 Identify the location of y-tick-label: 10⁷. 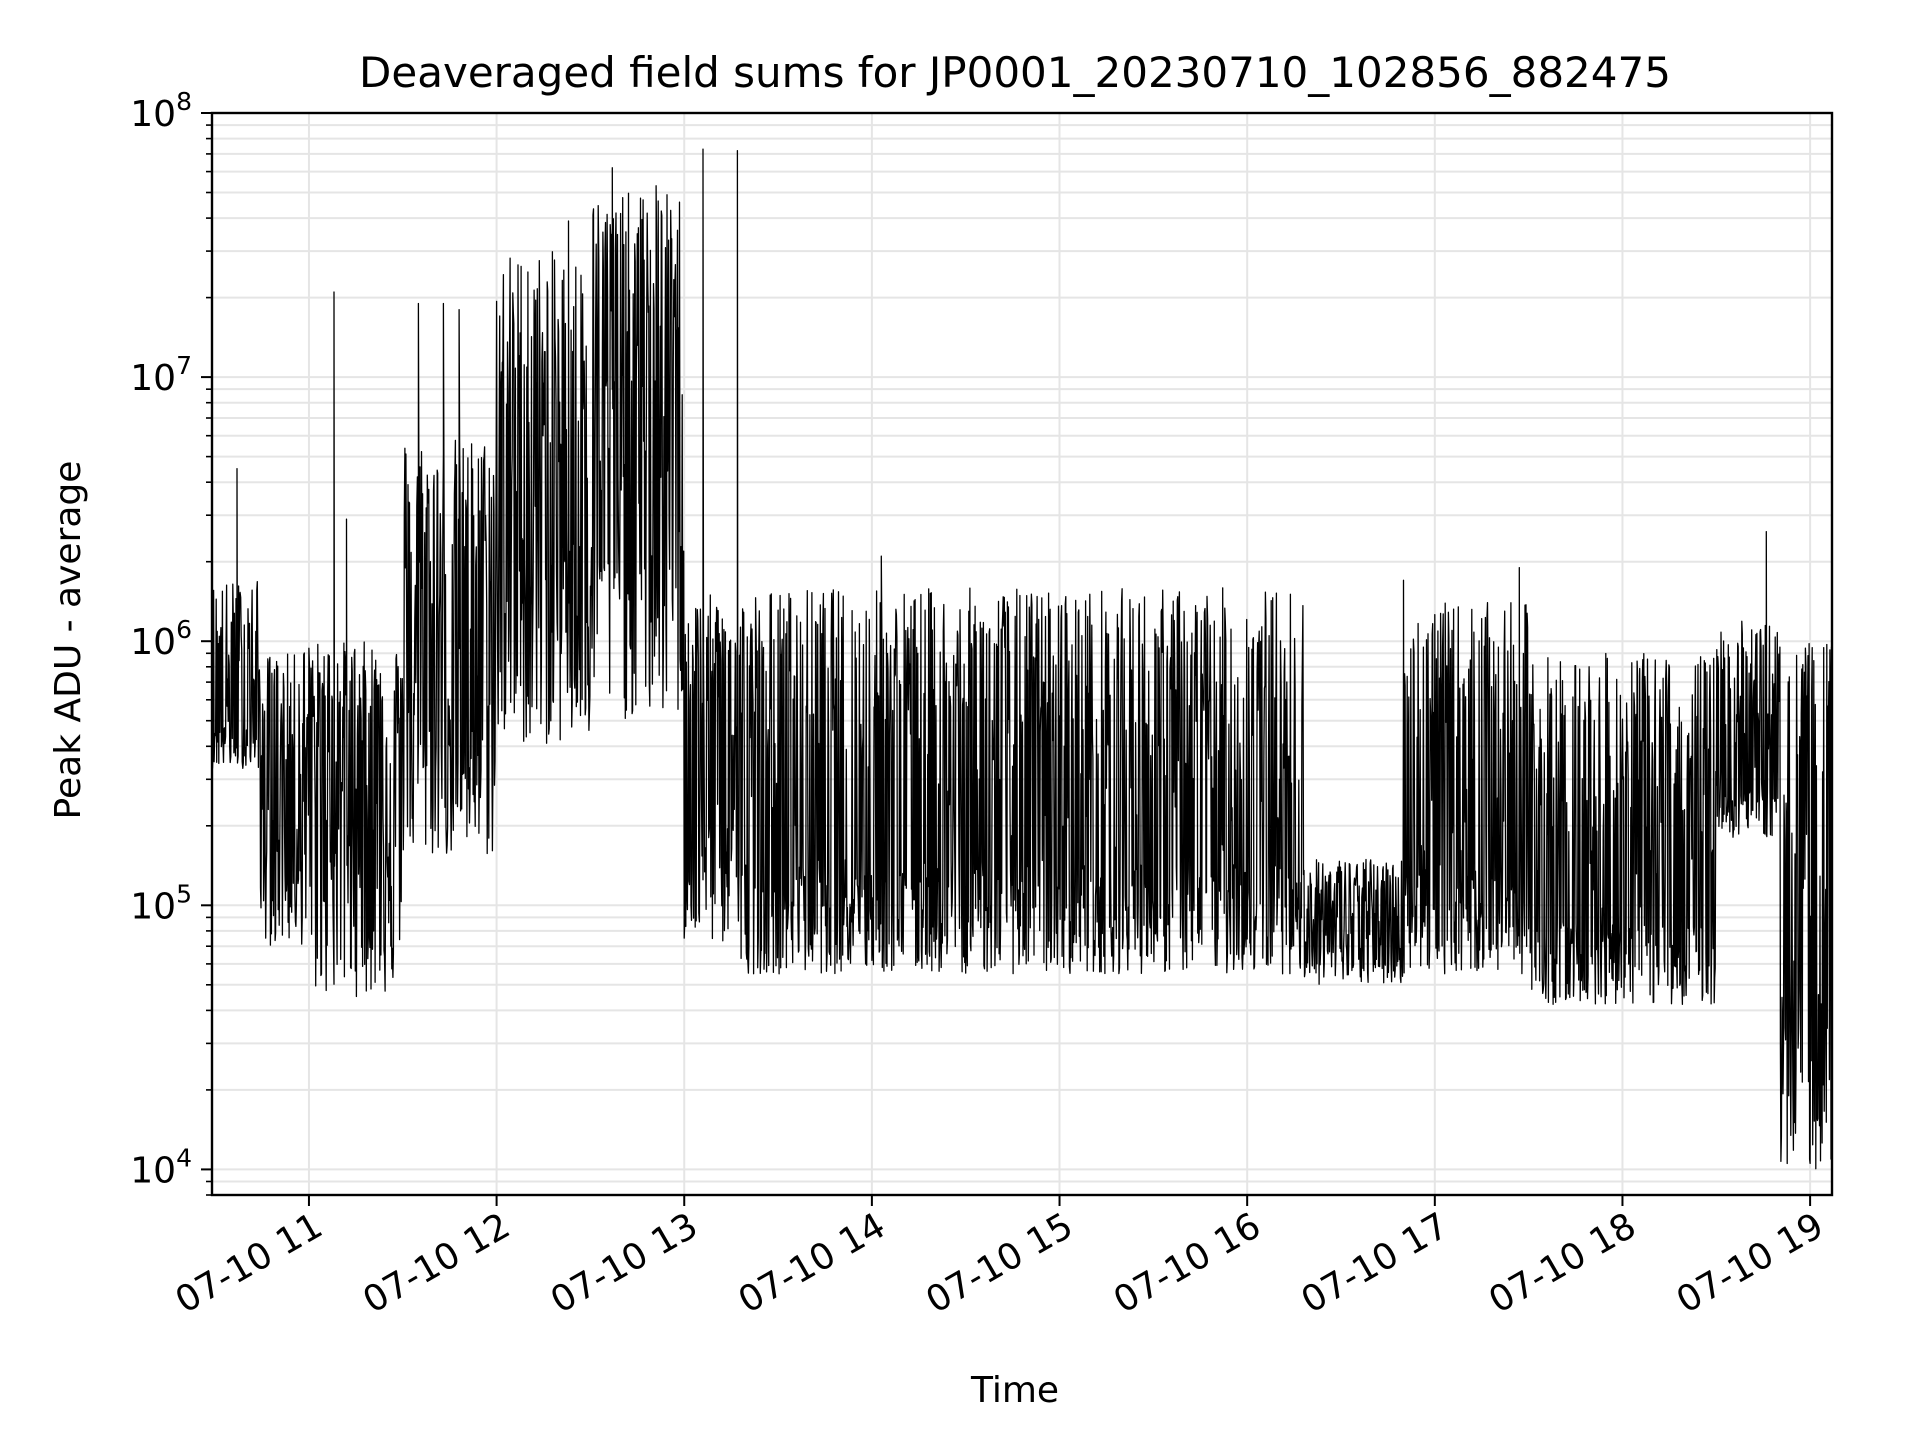
(161, 375).